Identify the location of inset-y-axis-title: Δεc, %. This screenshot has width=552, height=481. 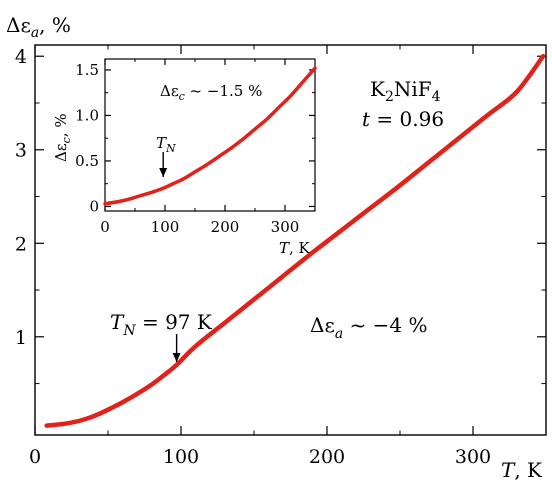
(62, 137).